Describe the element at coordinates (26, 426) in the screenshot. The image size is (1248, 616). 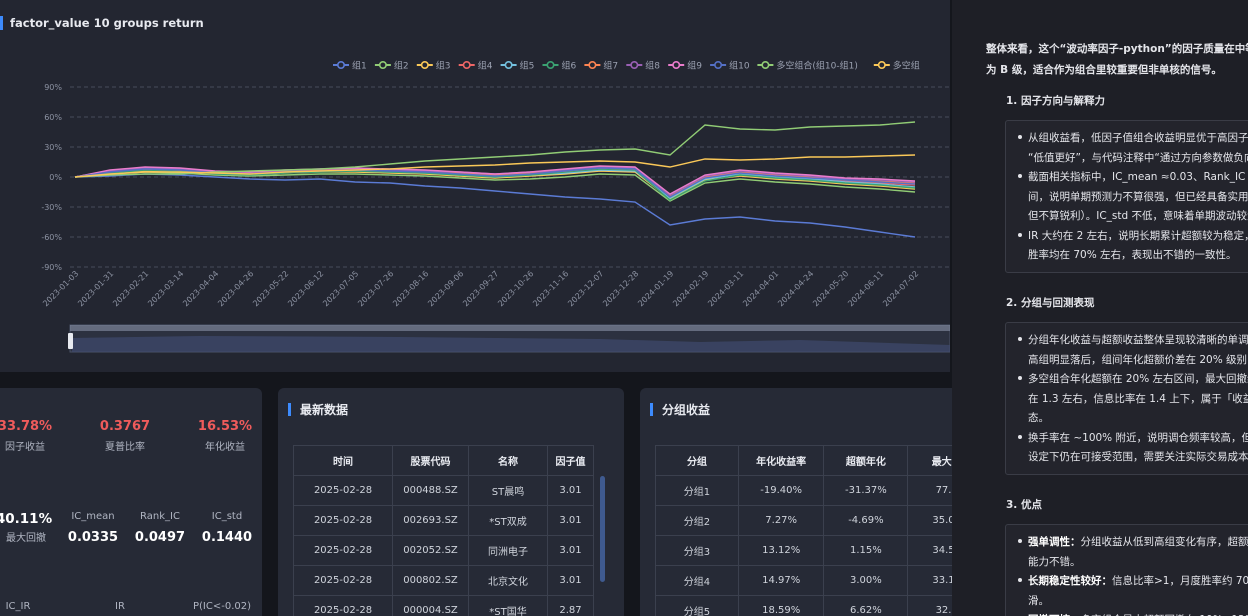
I see `metric-value: 33.78%` at that location.